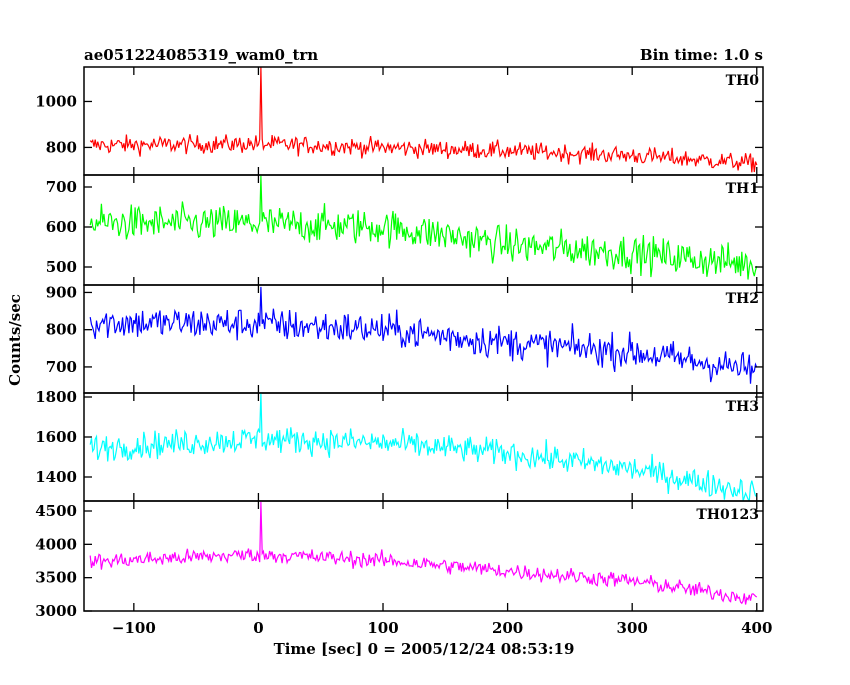 The width and height of the screenshot is (850, 685). What do you see at coordinates (701, 55) in the screenshot?
I see `bin-time-label: Bin time: 1.0 s` at bounding box center [701, 55].